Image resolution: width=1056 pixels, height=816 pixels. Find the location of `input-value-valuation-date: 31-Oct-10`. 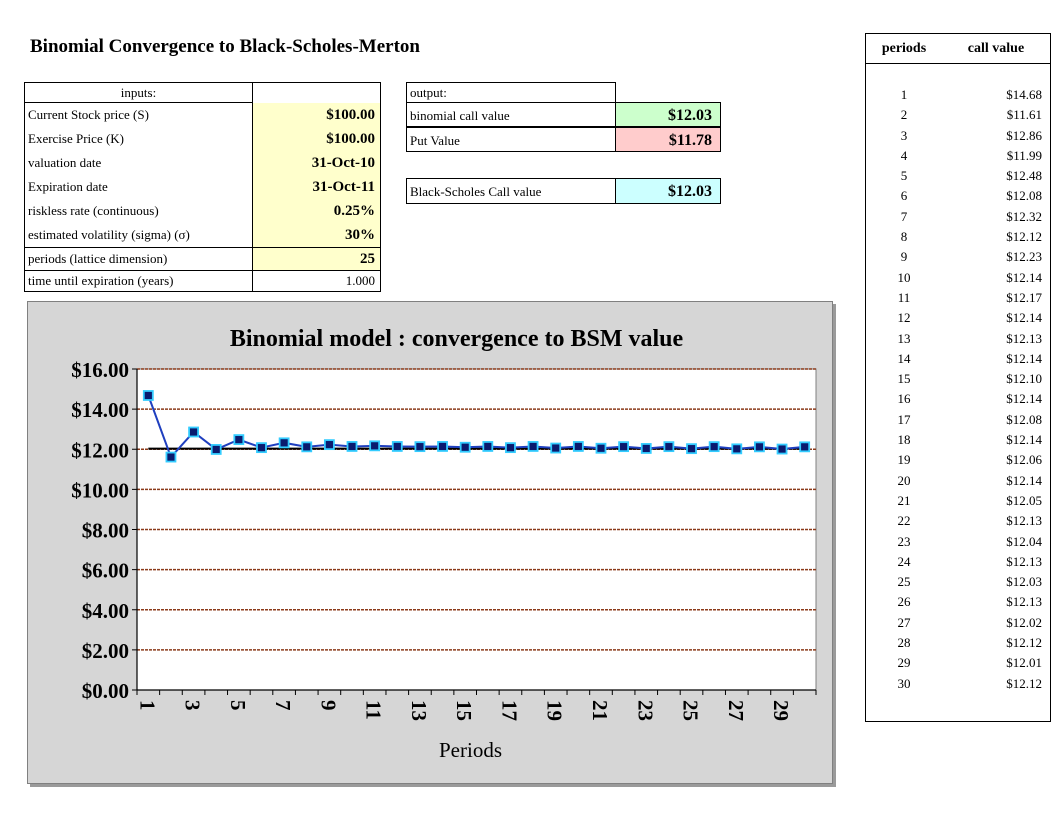

input-value-valuation-date: 31-Oct-10 is located at coordinates (316, 163).